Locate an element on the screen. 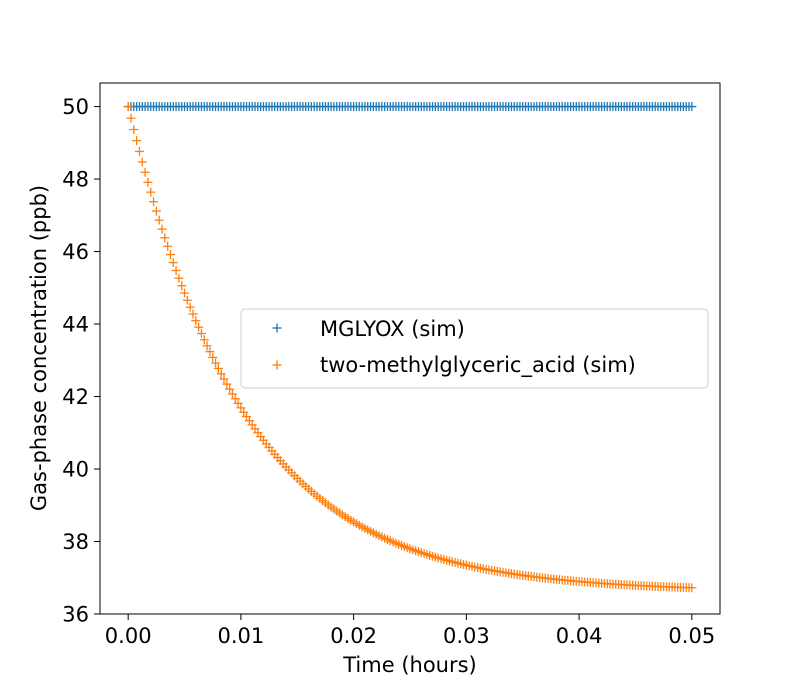 This screenshot has height=695, width=800. legend-box is located at coordinates (474, 348).